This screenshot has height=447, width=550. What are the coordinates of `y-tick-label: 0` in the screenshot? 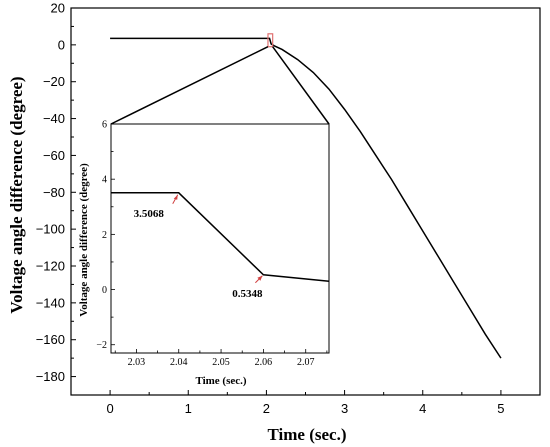 It's located at (61, 44).